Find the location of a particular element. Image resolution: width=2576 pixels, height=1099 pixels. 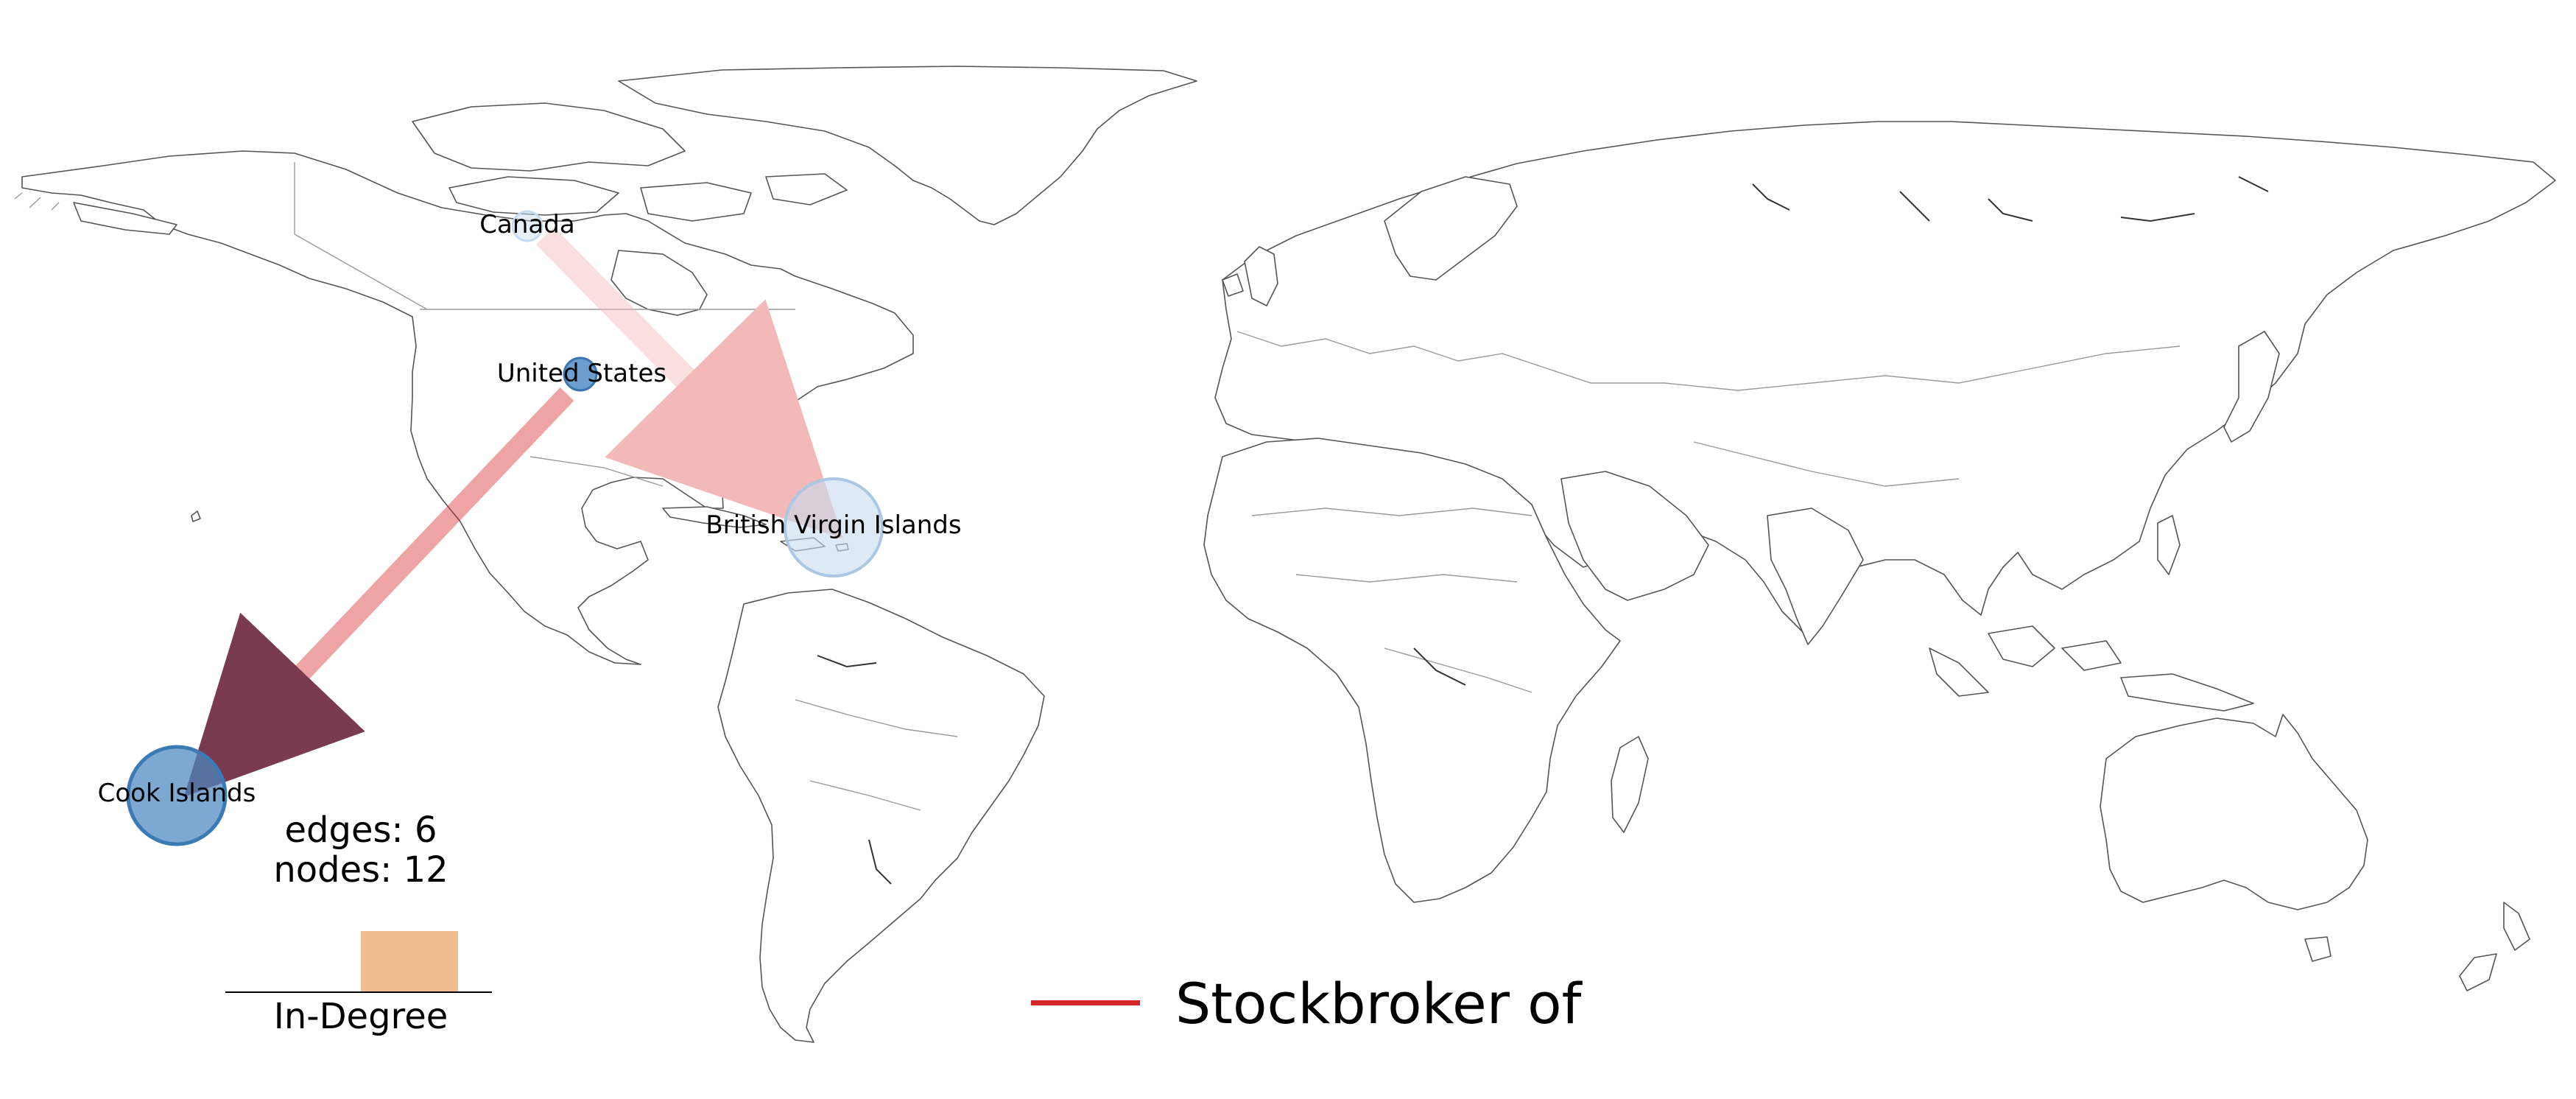

australia-shape is located at coordinates (2234, 812).